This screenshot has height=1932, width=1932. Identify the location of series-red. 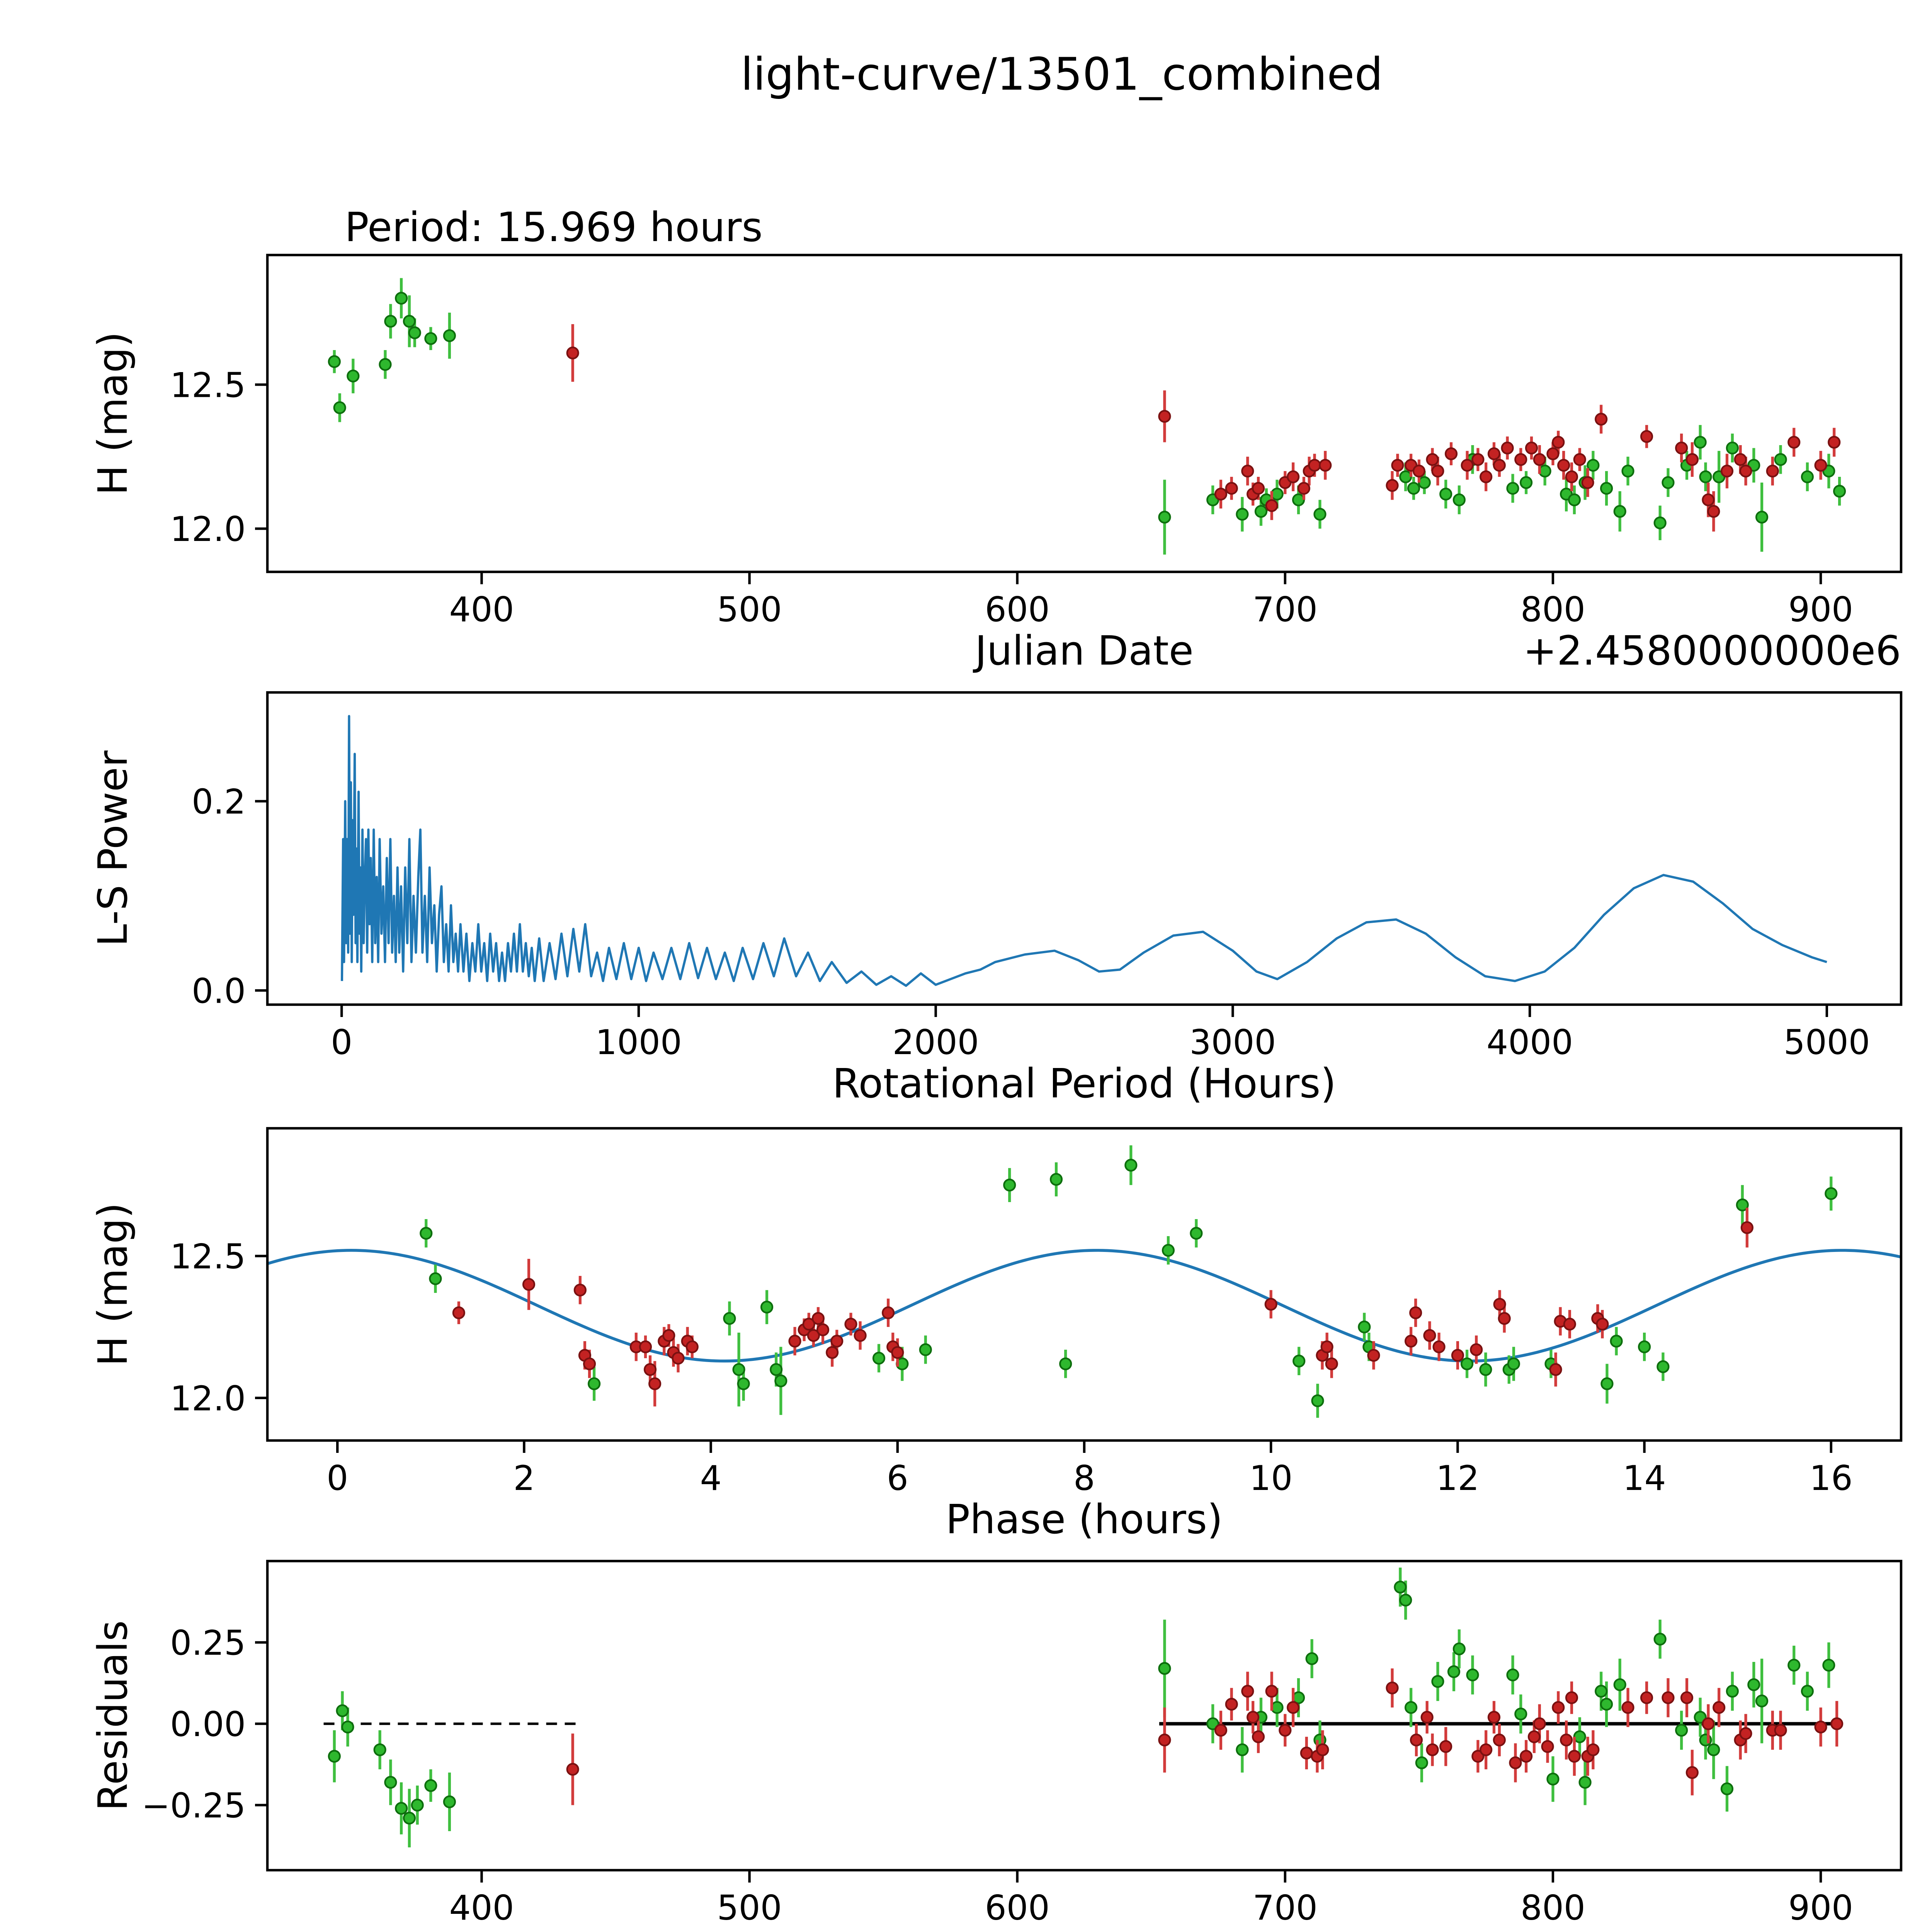
(1204, 428).